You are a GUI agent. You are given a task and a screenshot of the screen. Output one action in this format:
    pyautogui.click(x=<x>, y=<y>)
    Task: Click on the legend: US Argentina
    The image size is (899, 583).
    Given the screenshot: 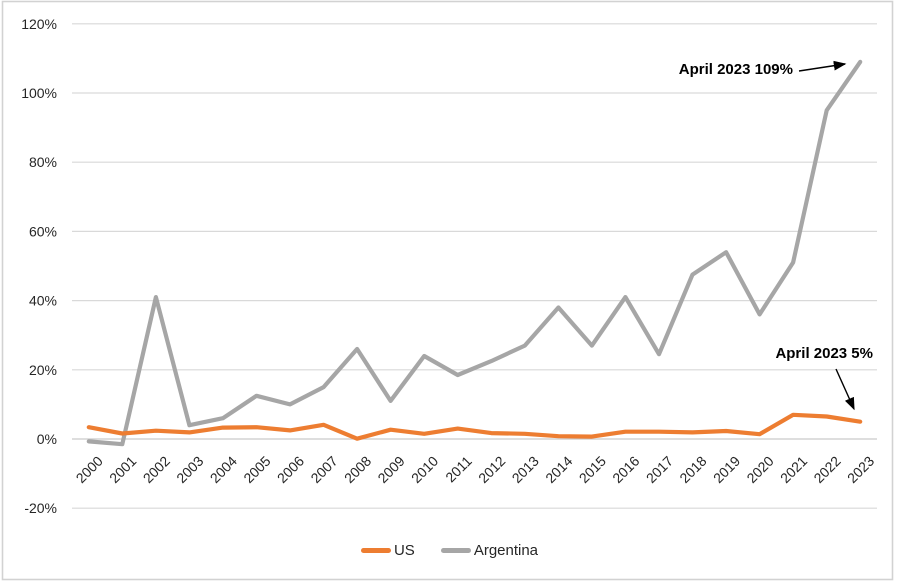 What is the action you would take?
    pyautogui.click(x=449, y=550)
    